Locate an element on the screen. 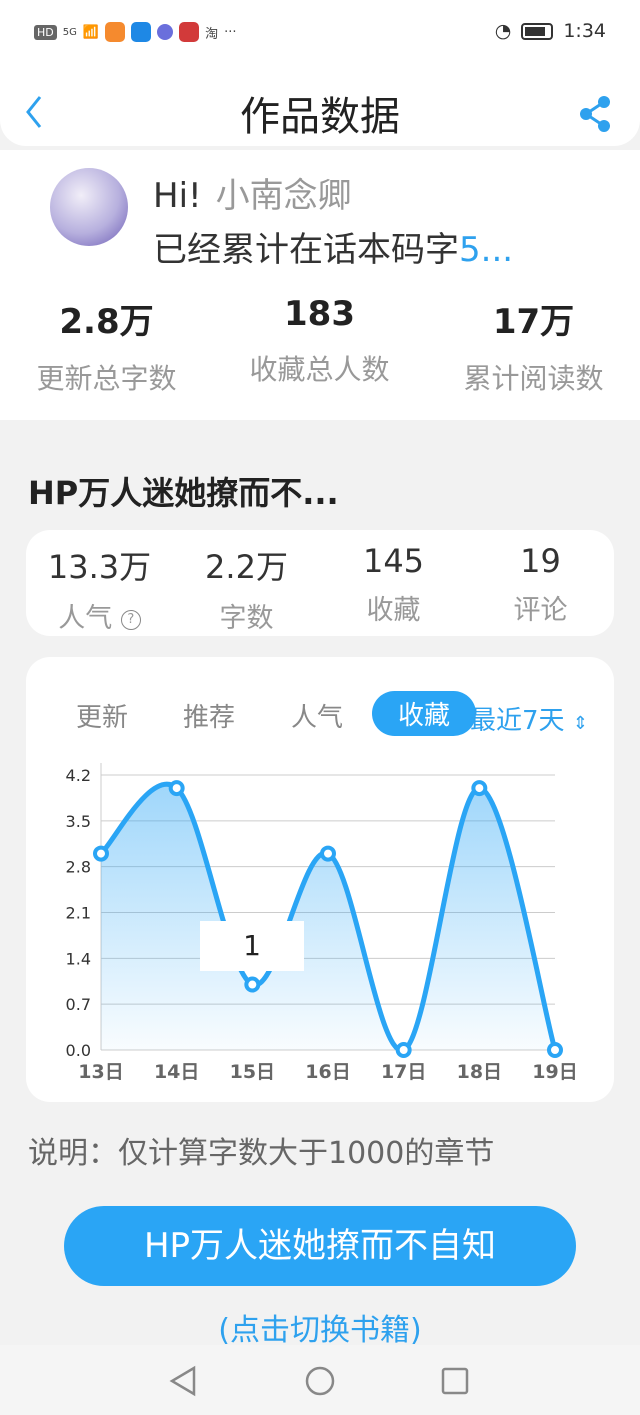 This screenshot has width=640, height=1415. book-select-button: HP万人迷她撩而不自知 is located at coordinates (320, 1246).